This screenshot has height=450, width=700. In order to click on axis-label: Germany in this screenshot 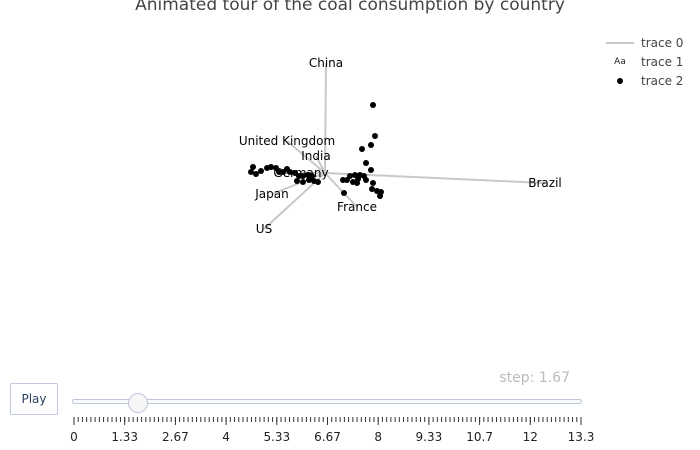, I will do `click(300, 173)`.